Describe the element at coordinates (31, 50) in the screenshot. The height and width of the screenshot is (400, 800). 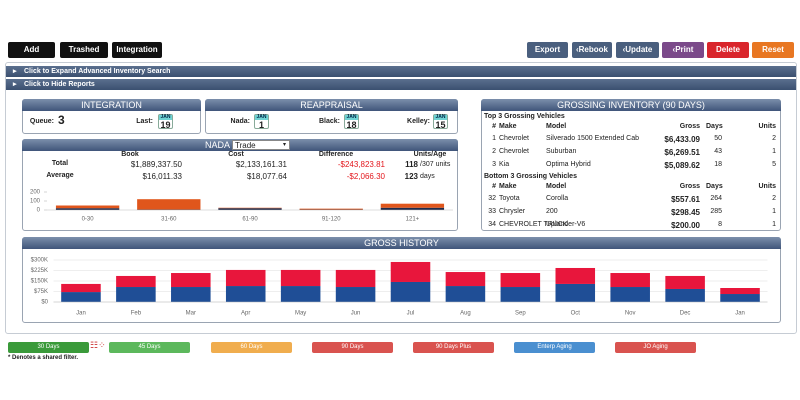
I see `action-button: Add` at that location.